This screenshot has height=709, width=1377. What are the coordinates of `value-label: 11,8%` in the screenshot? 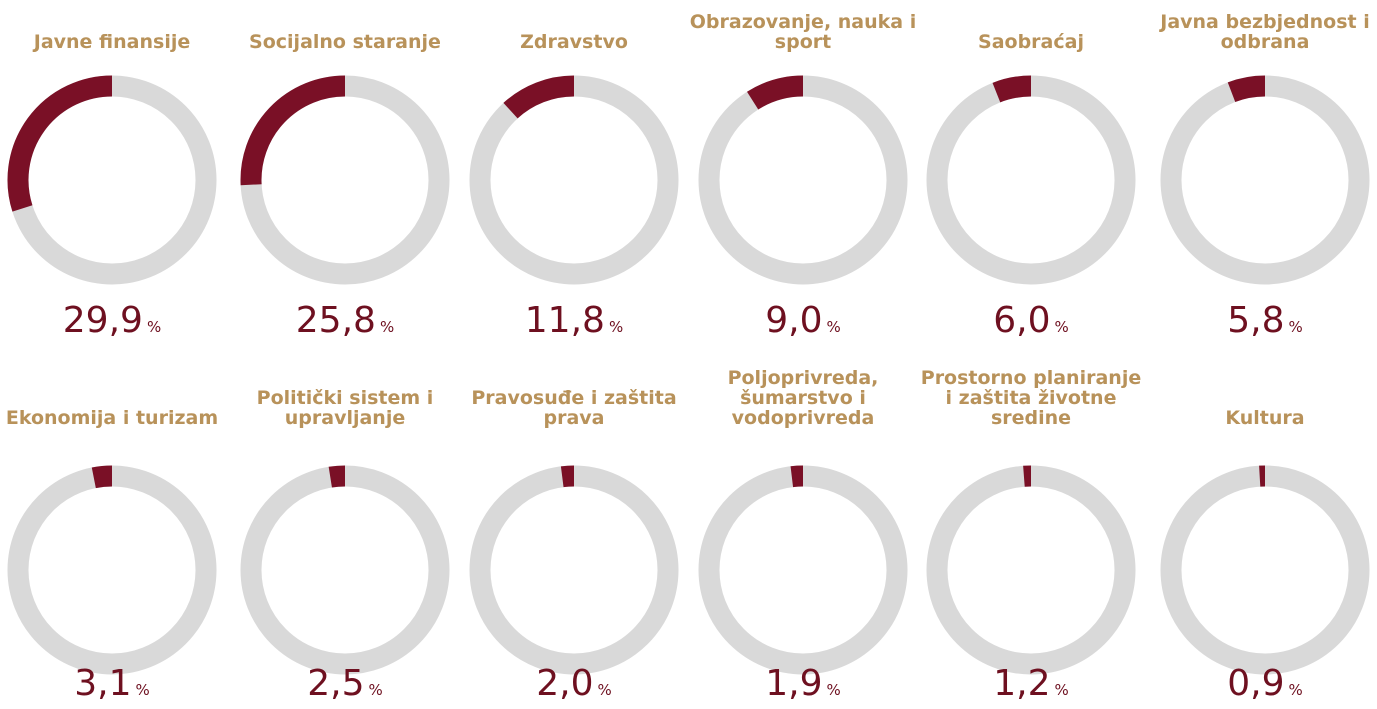 It's located at (574, 320).